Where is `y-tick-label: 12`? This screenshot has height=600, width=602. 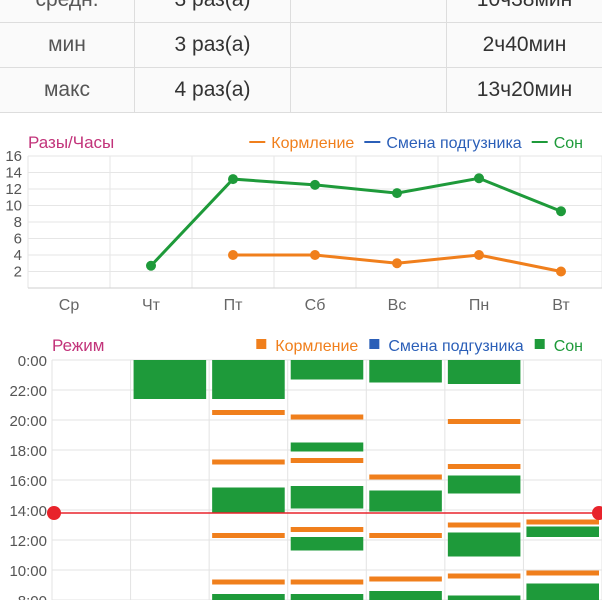
y-tick-label: 12 is located at coordinates (13, 189).